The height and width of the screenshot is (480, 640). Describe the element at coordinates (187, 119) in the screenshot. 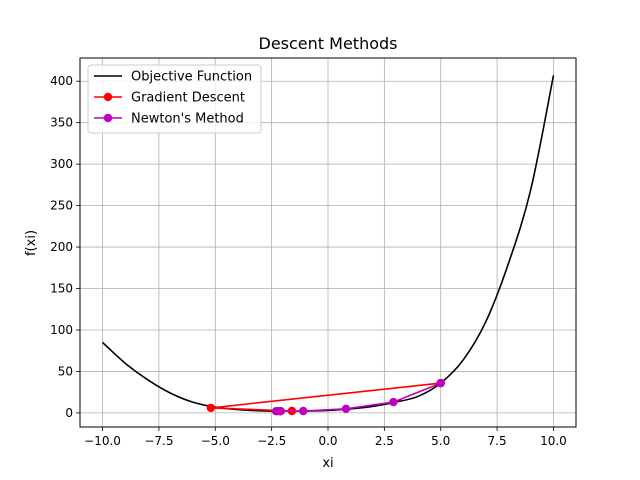

I see `legend-newton-s-method-label: Newton's Method` at that location.